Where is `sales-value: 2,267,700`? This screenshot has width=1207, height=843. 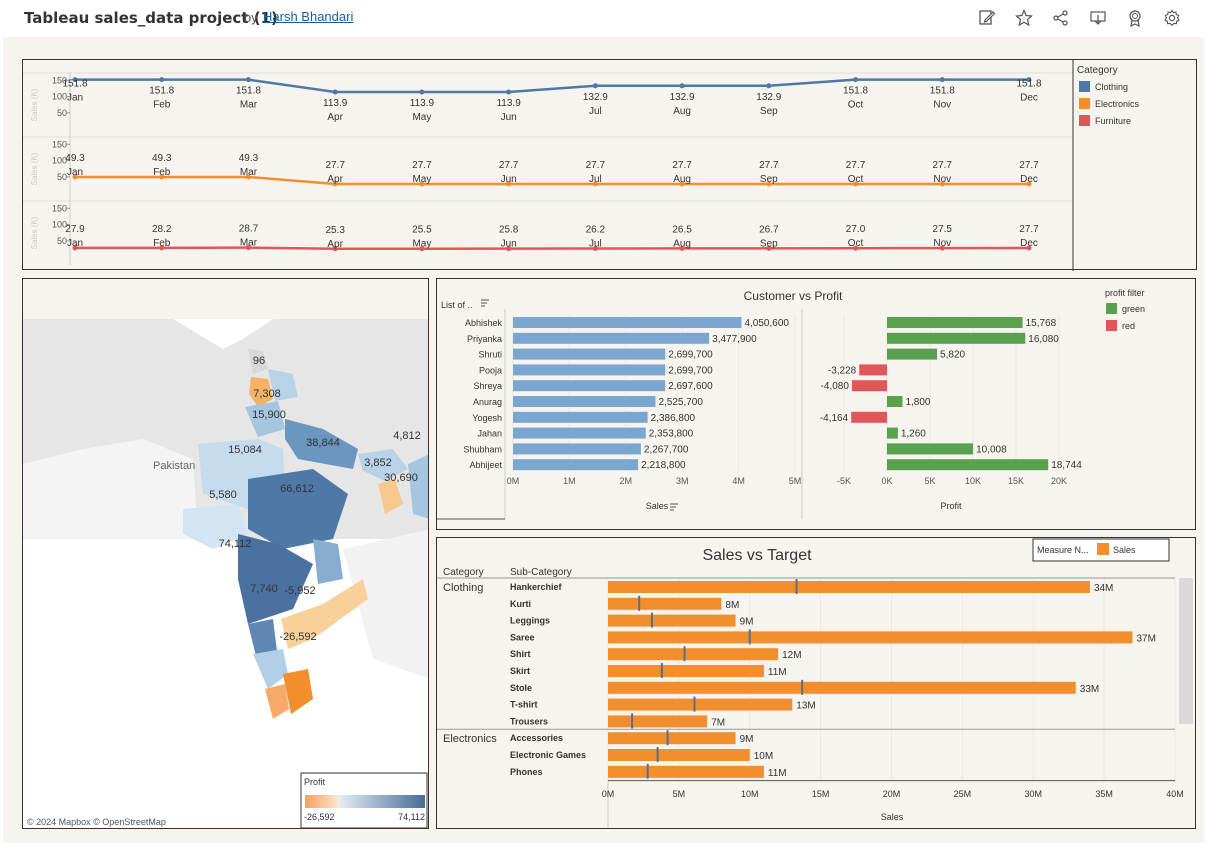
sales-value: 2,267,700 is located at coordinates (666, 449).